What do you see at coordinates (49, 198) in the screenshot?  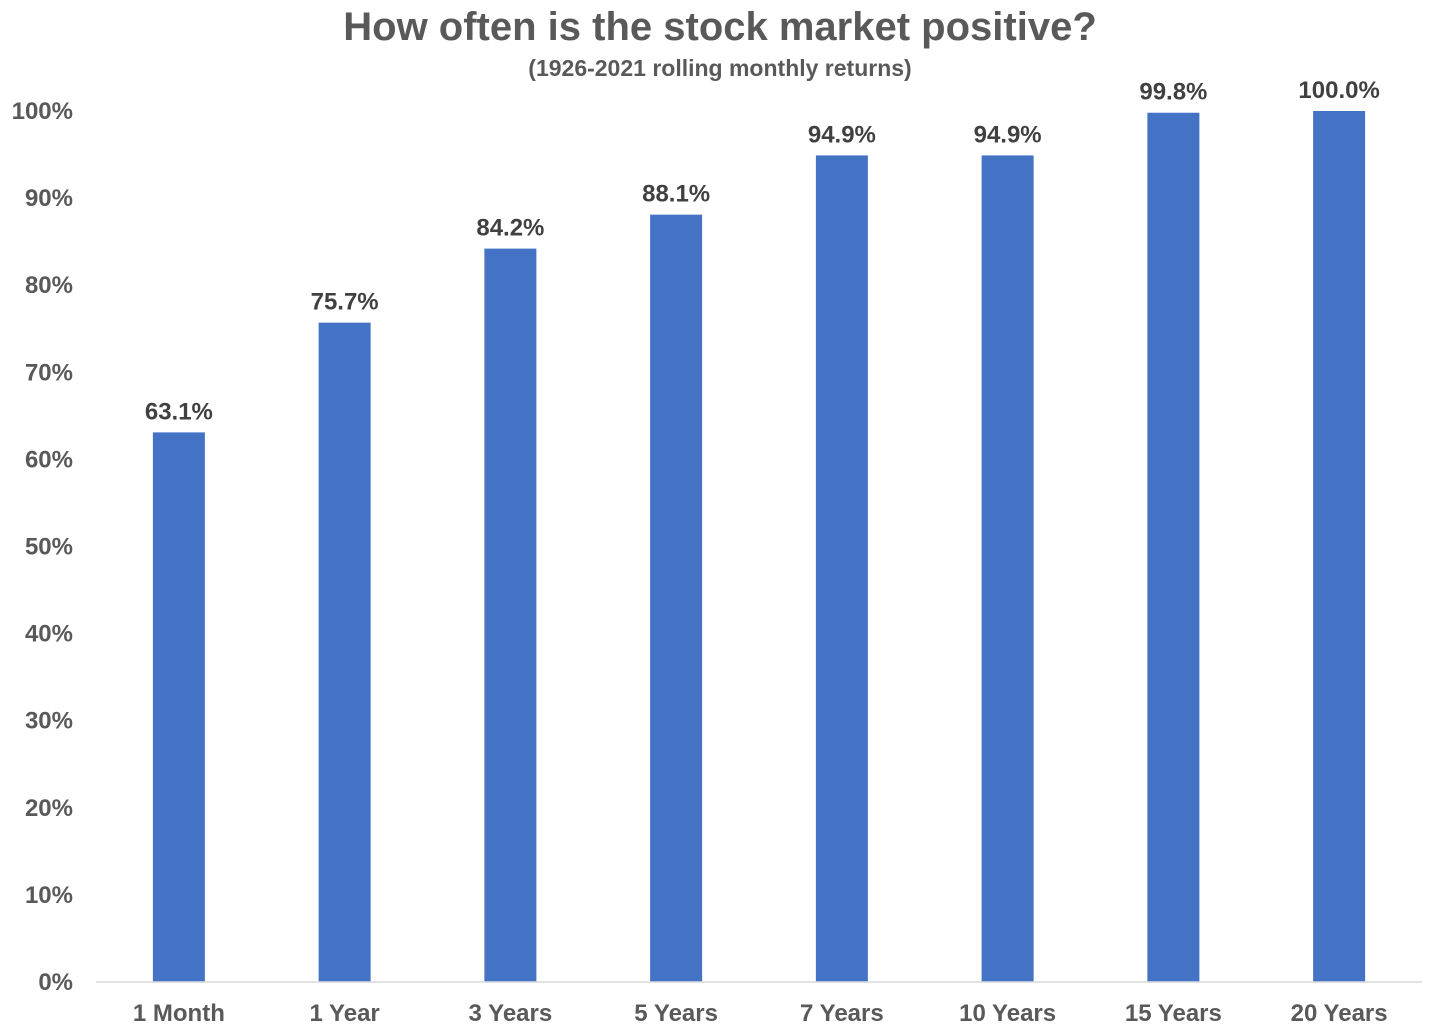 I see `y-tick-label: 90%` at bounding box center [49, 198].